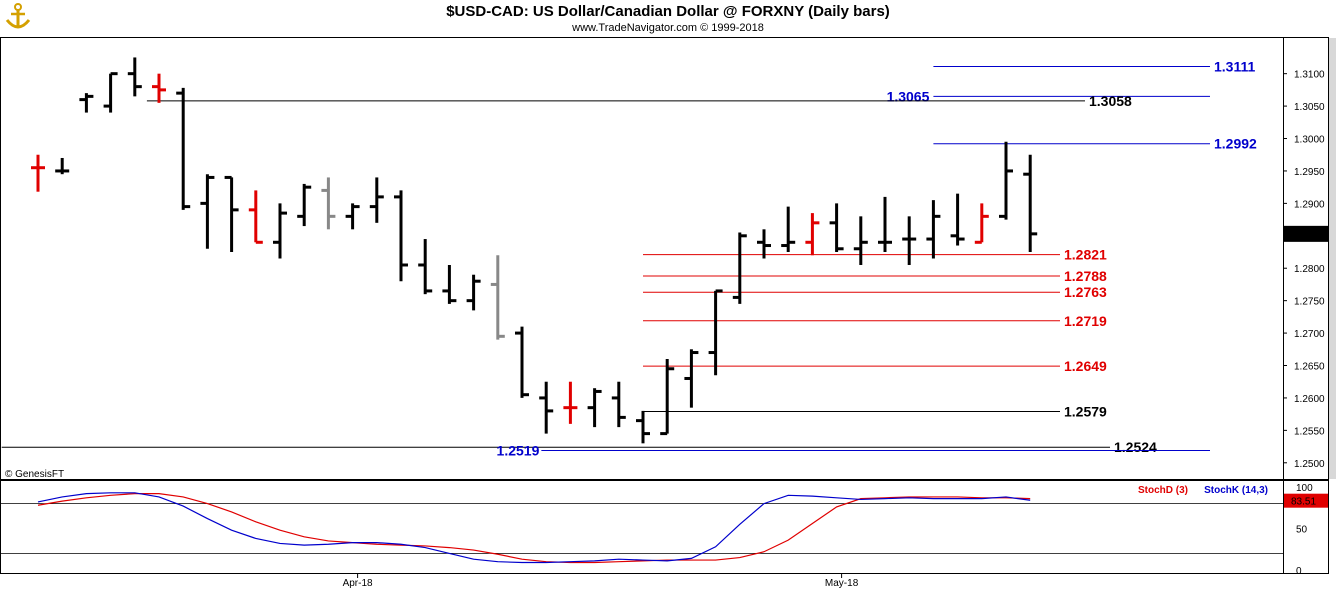 This screenshot has height=596, width=1336. What do you see at coordinates (1235, 144) in the screenshot?
I see `level-label: 1.2992` at bounding box center [1235, 144].